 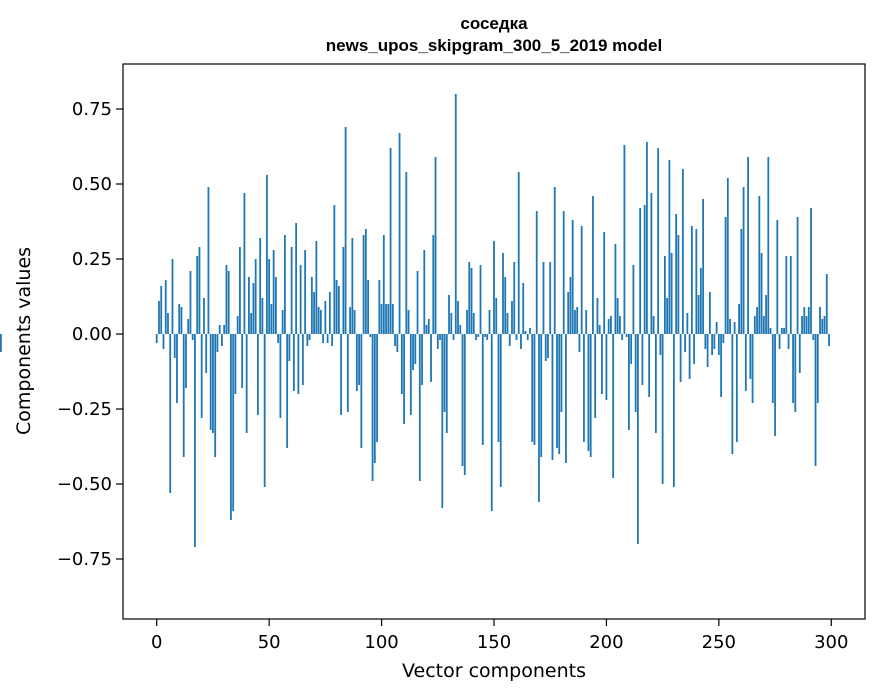 I want to click on x-tick-label: 300, so click(x=831, y=642).